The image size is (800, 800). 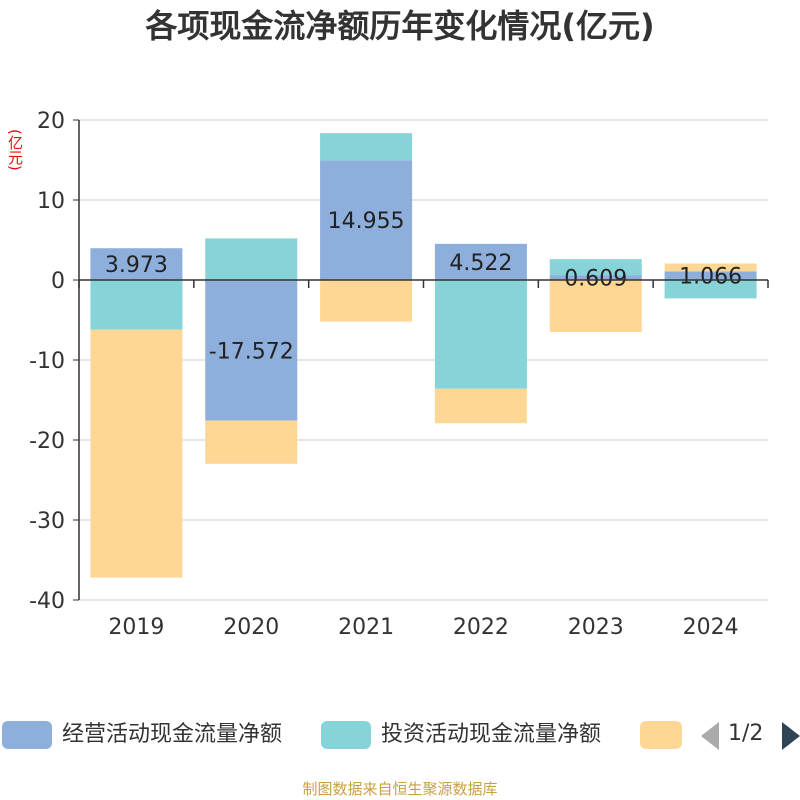 I want to click on y-tick-label: -10, so click(x=47, y=361).